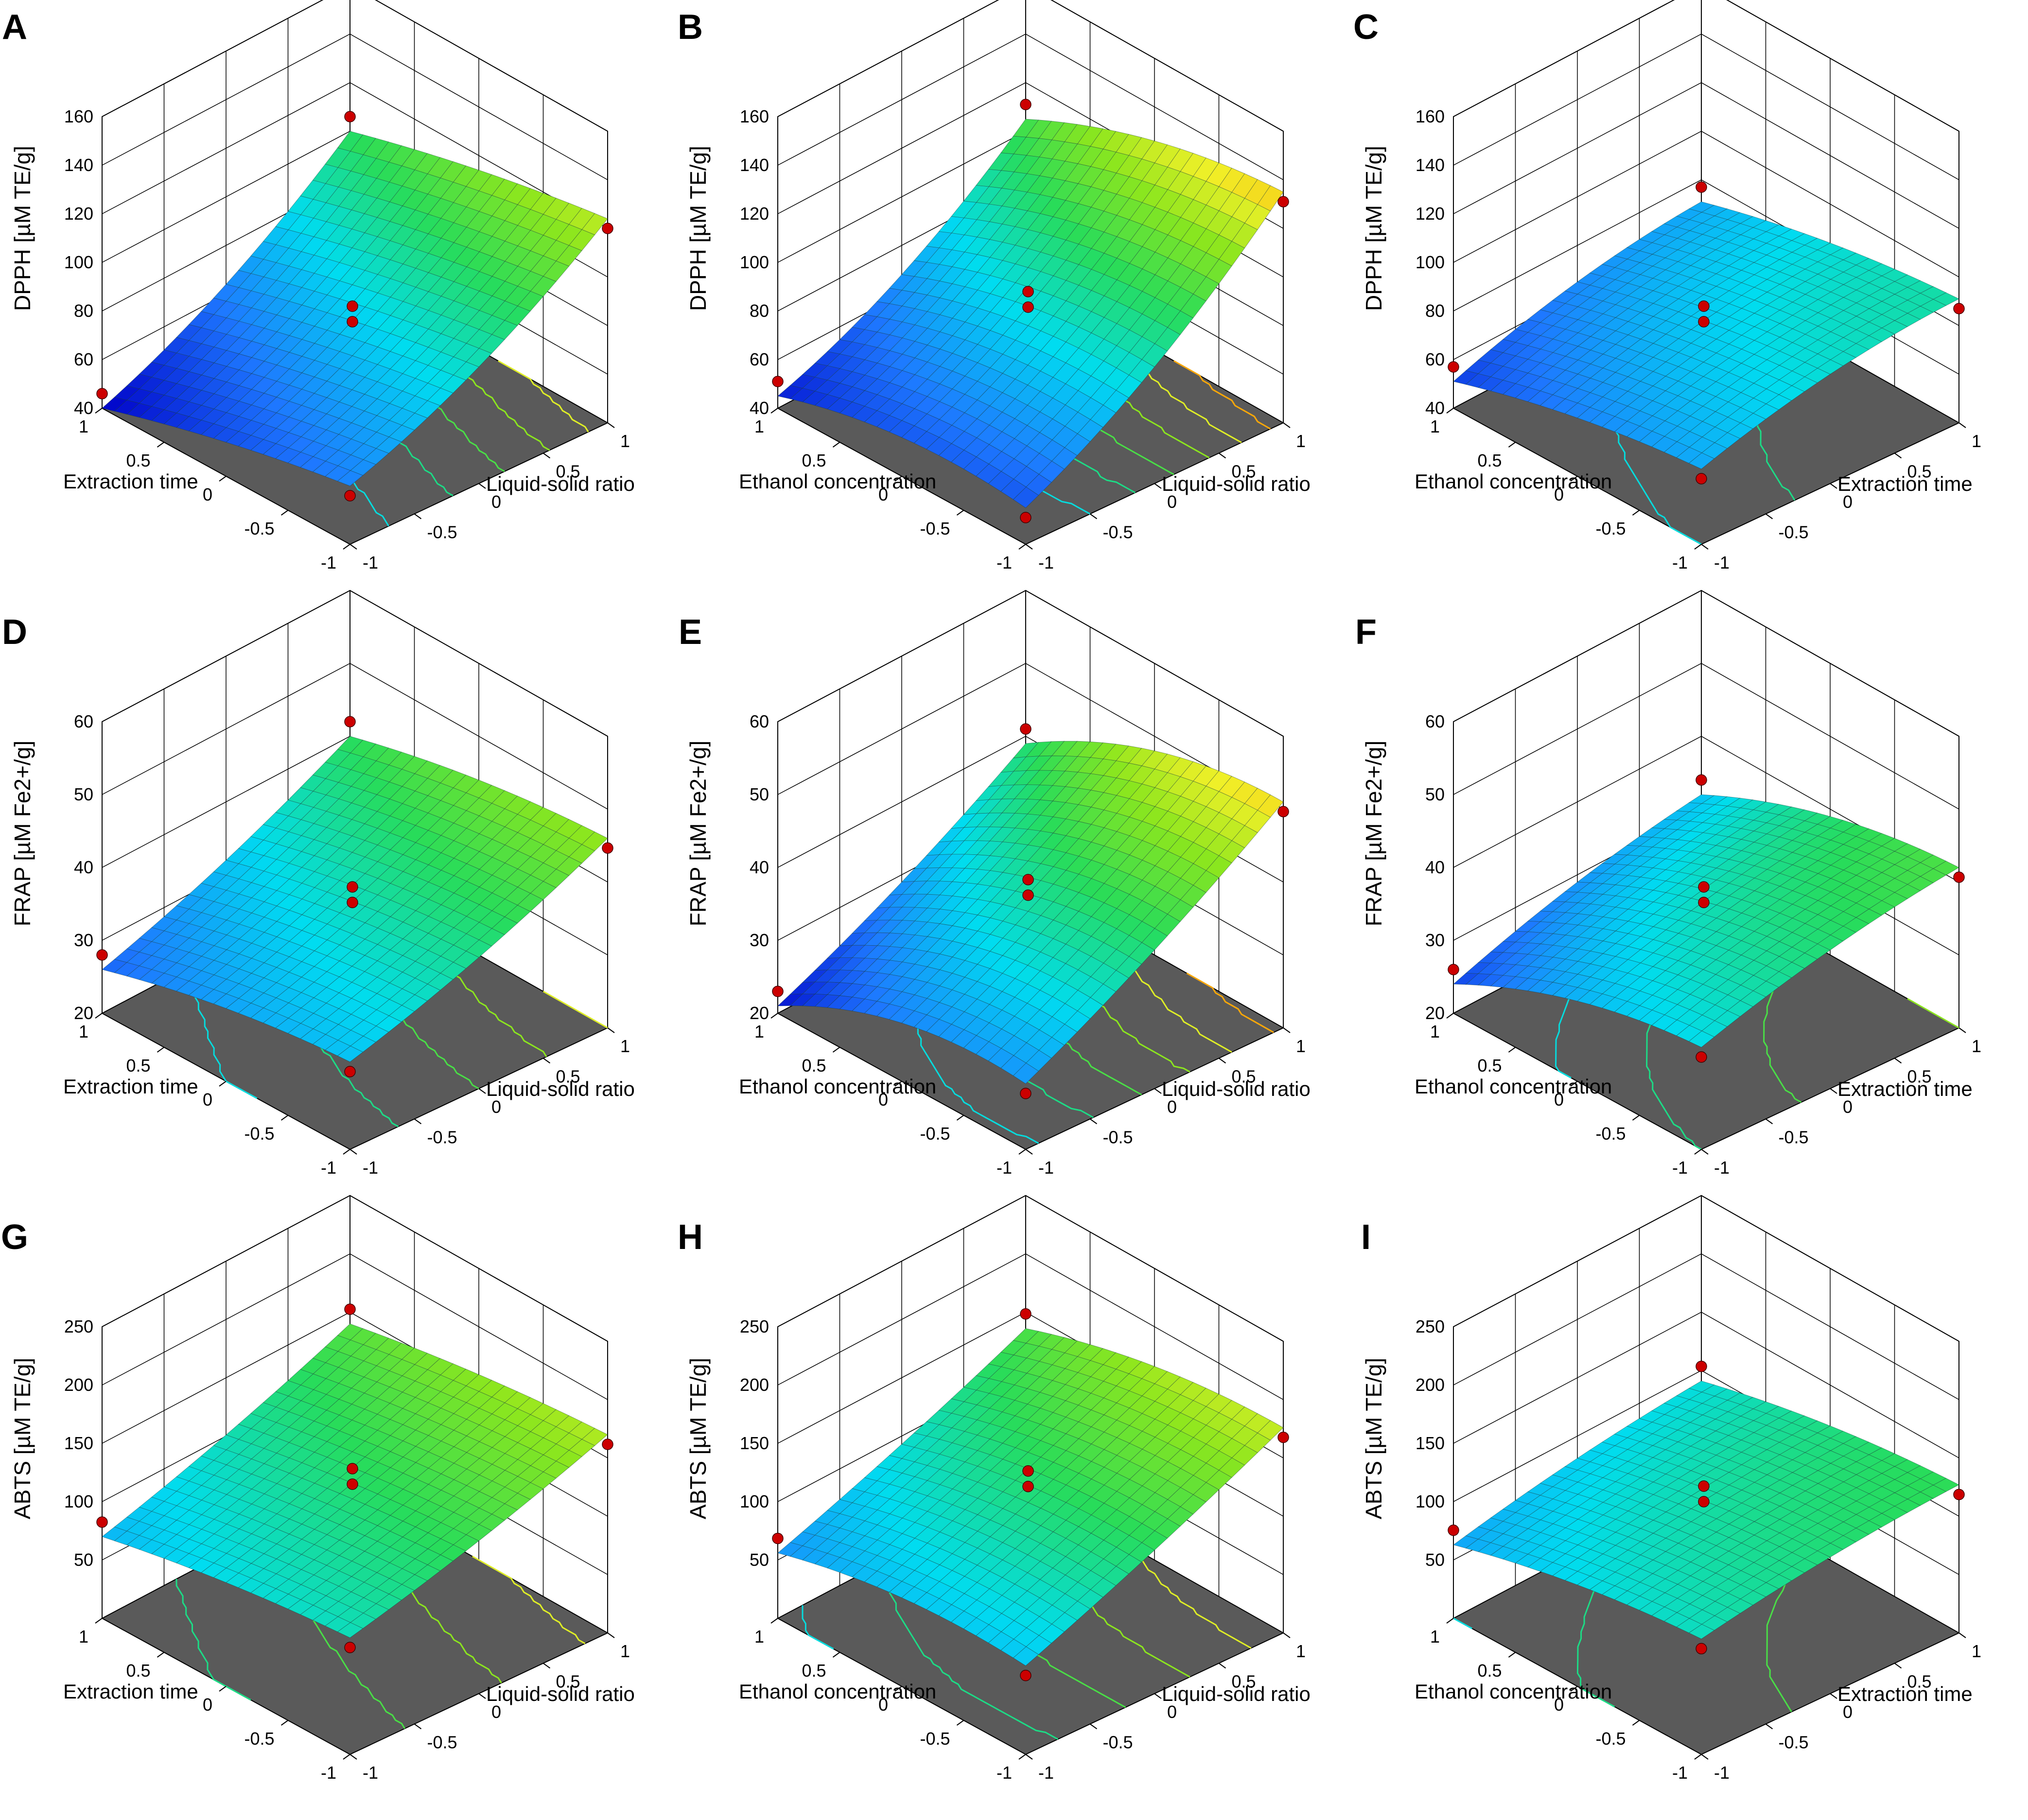 The width and height of the screenshot is (2028, 1820). I want to click on z-tick-label: 120, so click(754, 214).